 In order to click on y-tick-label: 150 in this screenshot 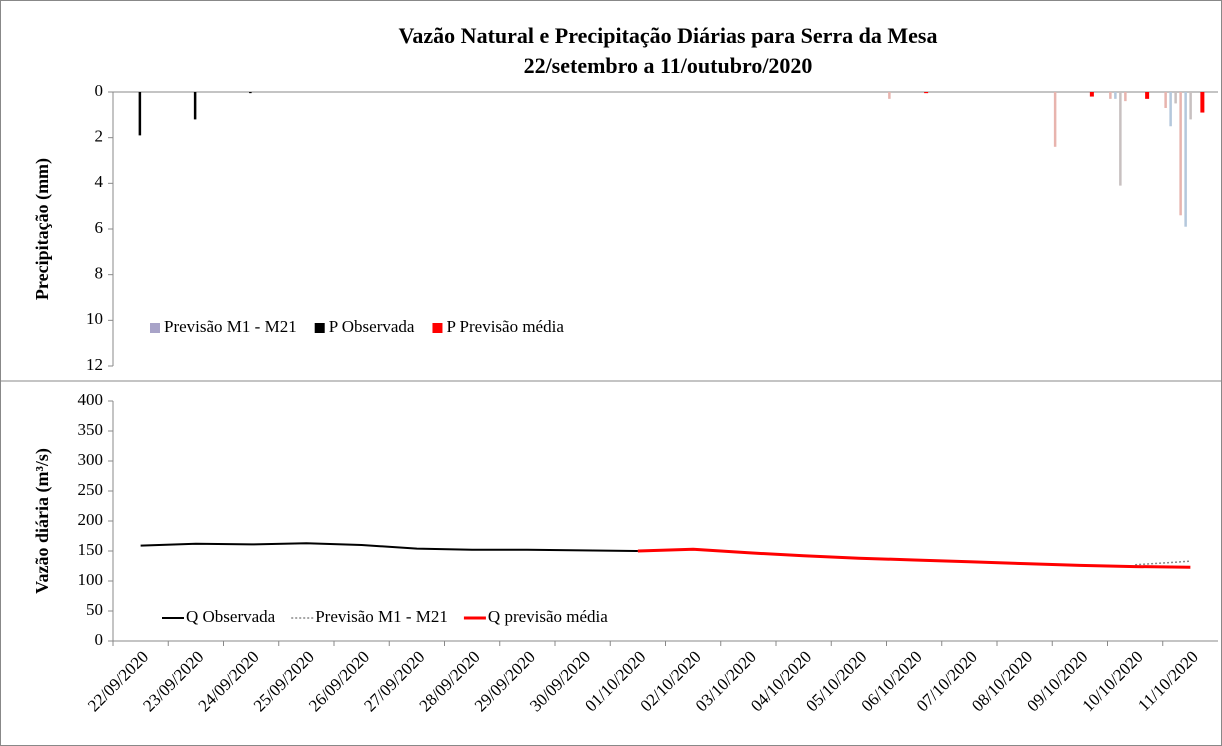, I will do `click(91, 549)`.